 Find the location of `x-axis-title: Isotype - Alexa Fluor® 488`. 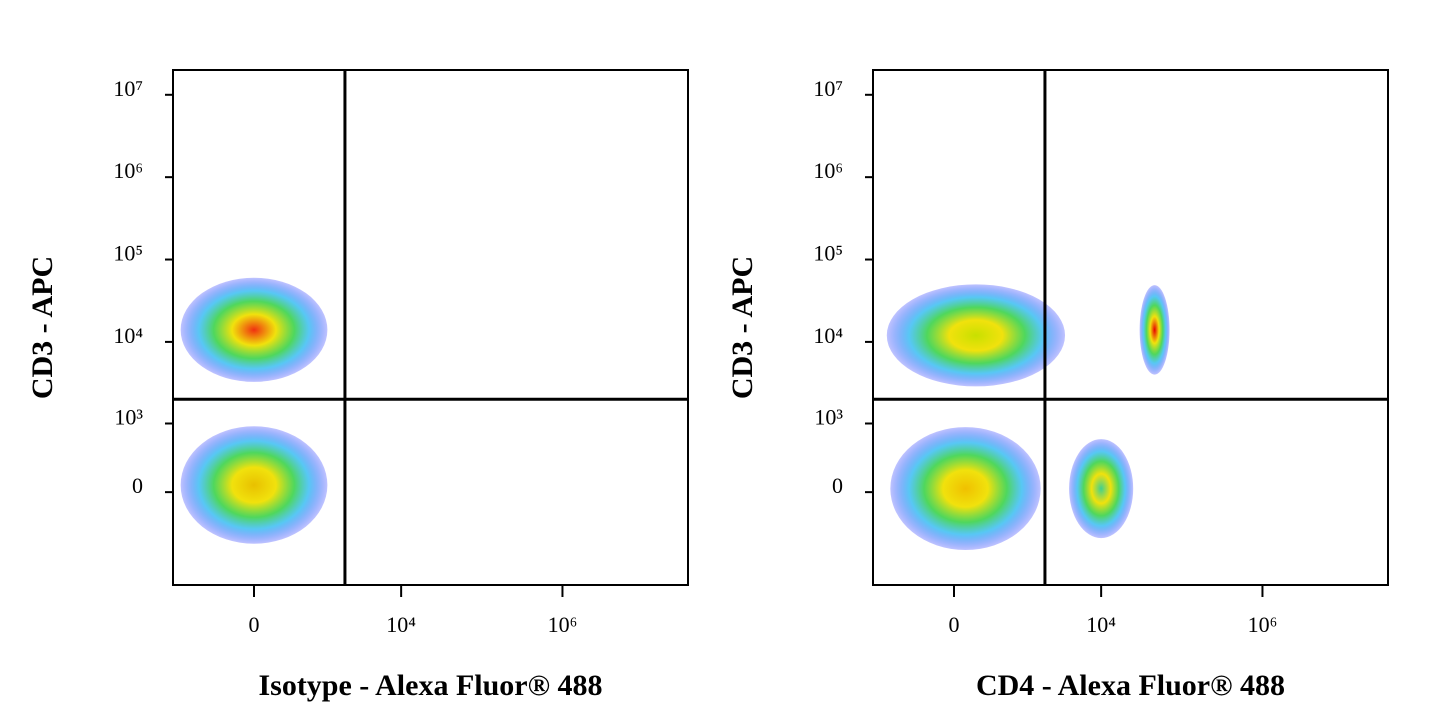

x-axis-title: Isotype - Alexa Fluor® 488 is located at coordinates (430, 685).